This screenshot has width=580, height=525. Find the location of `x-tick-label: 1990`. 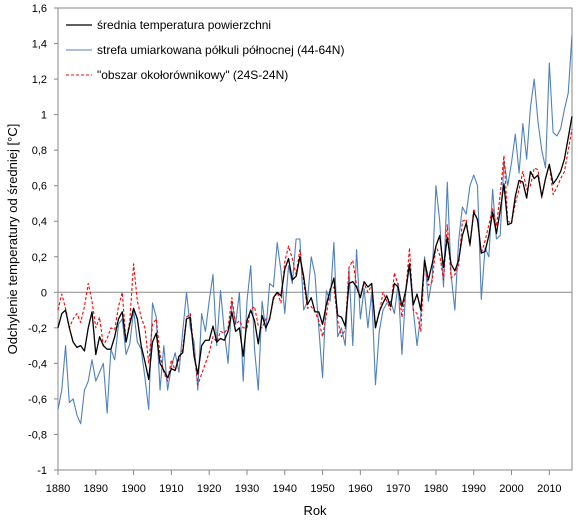

x-tick-label: 1990 is located at coordinates (473, 489).